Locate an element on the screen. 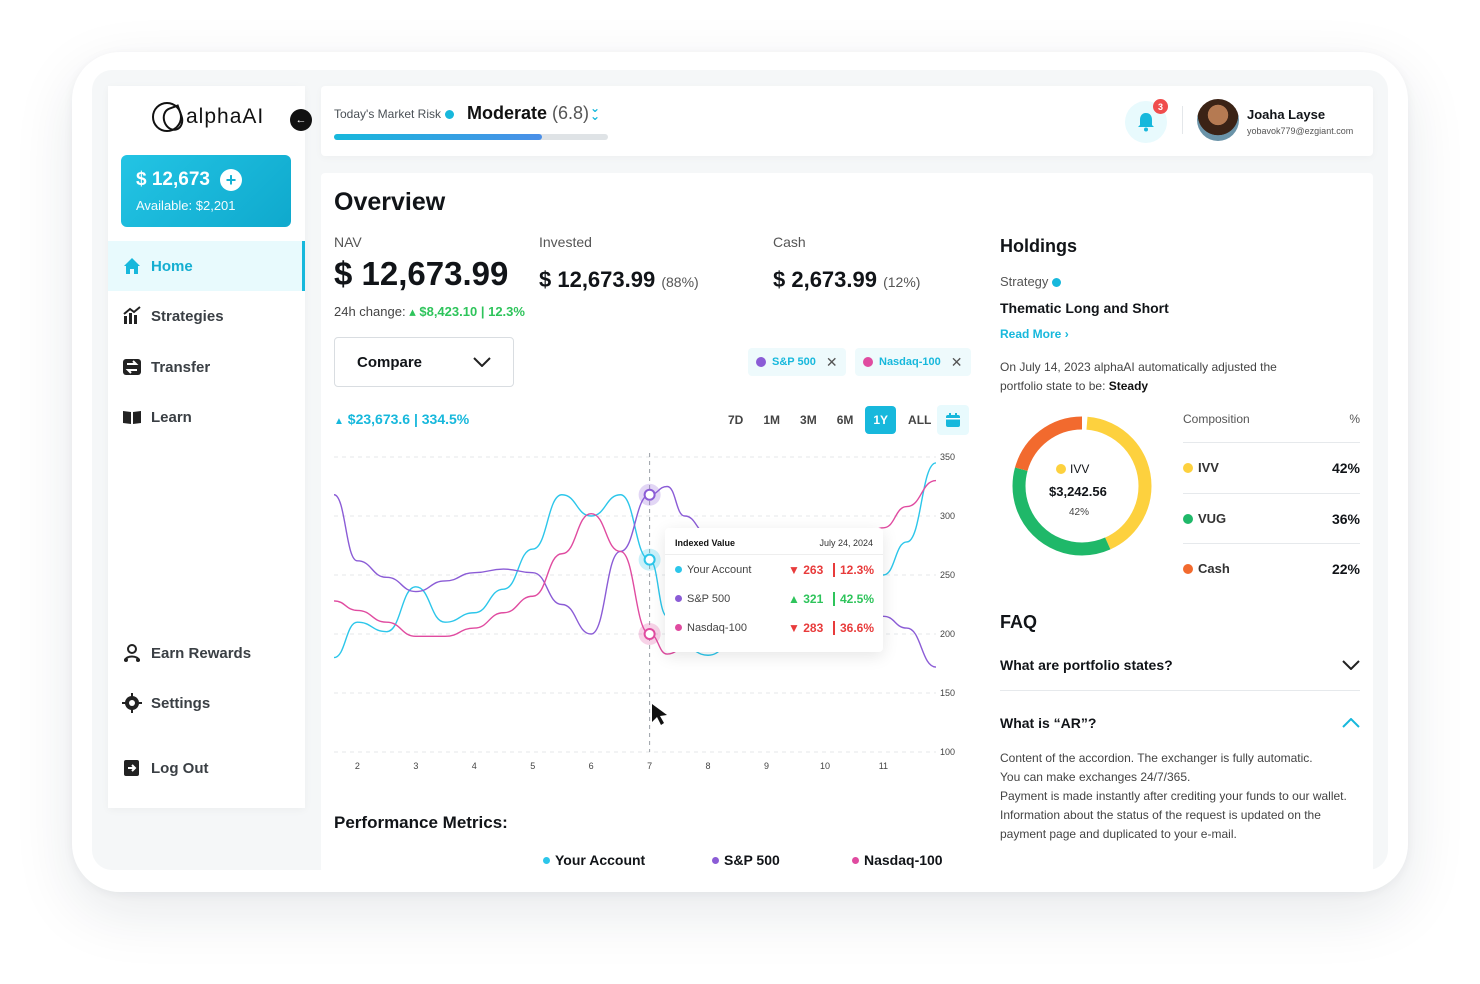 This screenshot has width=1480, height=984. y-tick-label: 250 is located at coordinates (947, 575).